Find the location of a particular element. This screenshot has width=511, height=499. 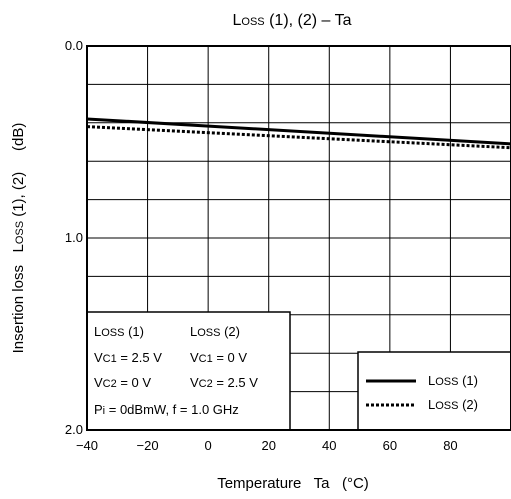

x-tick-label: −40 is located at coordinates (87, 445).